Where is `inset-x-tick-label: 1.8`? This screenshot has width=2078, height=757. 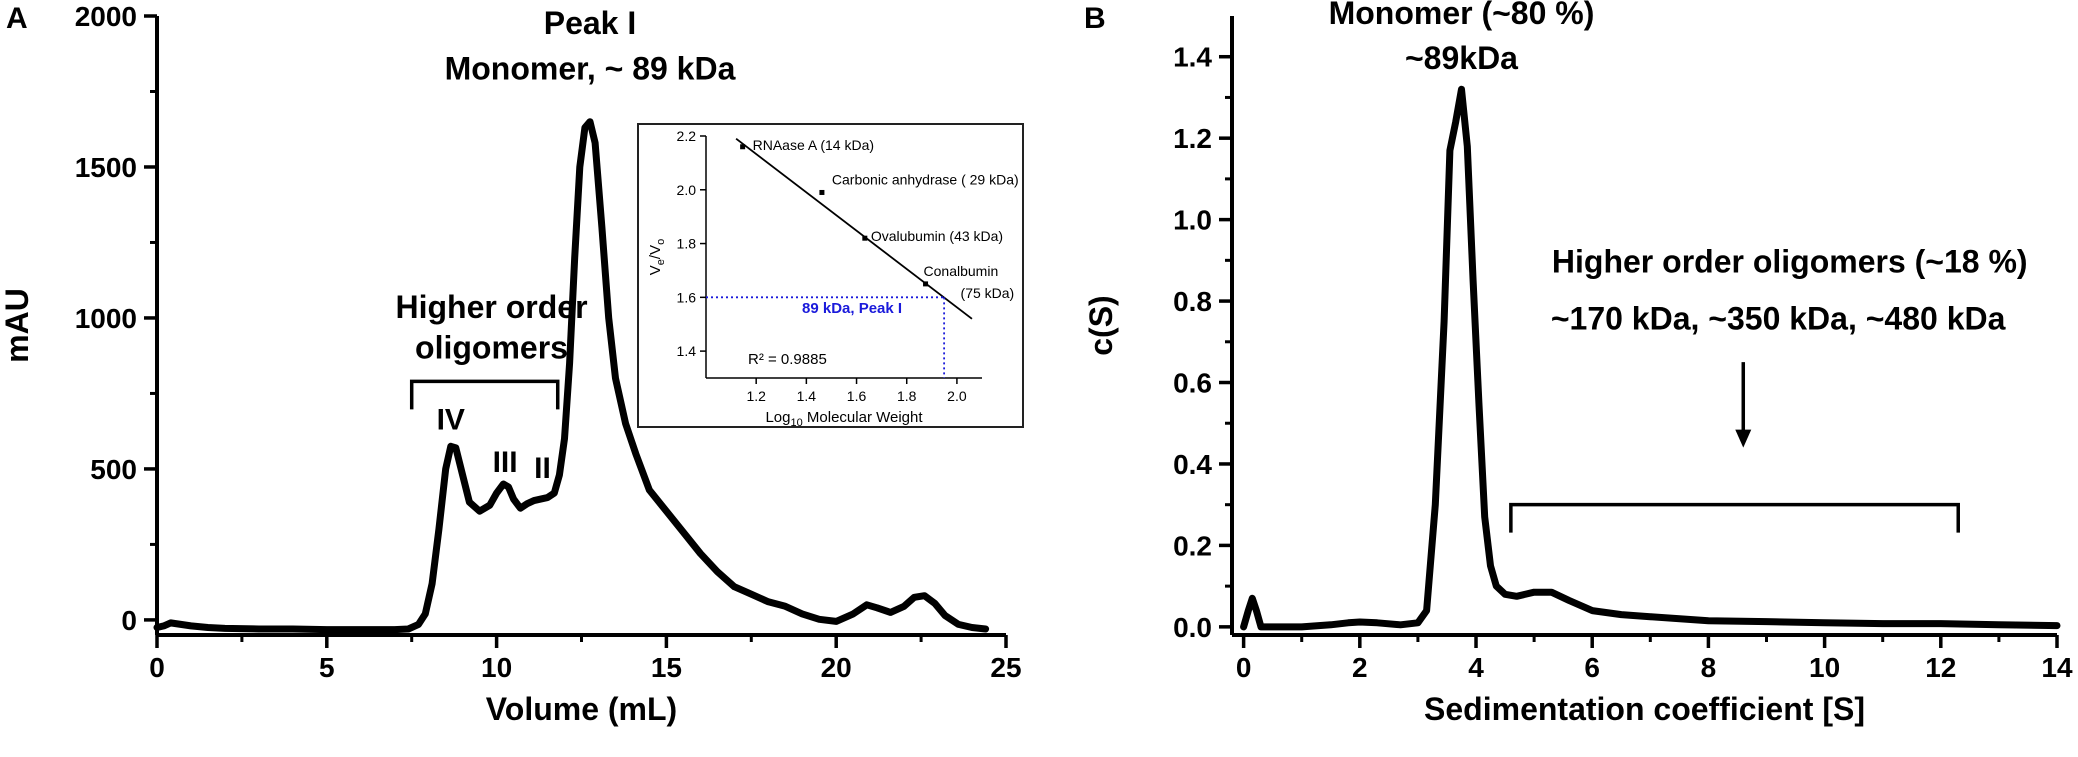
inset-x-tick-label: 1.8 is located at coordinates (907, 396).